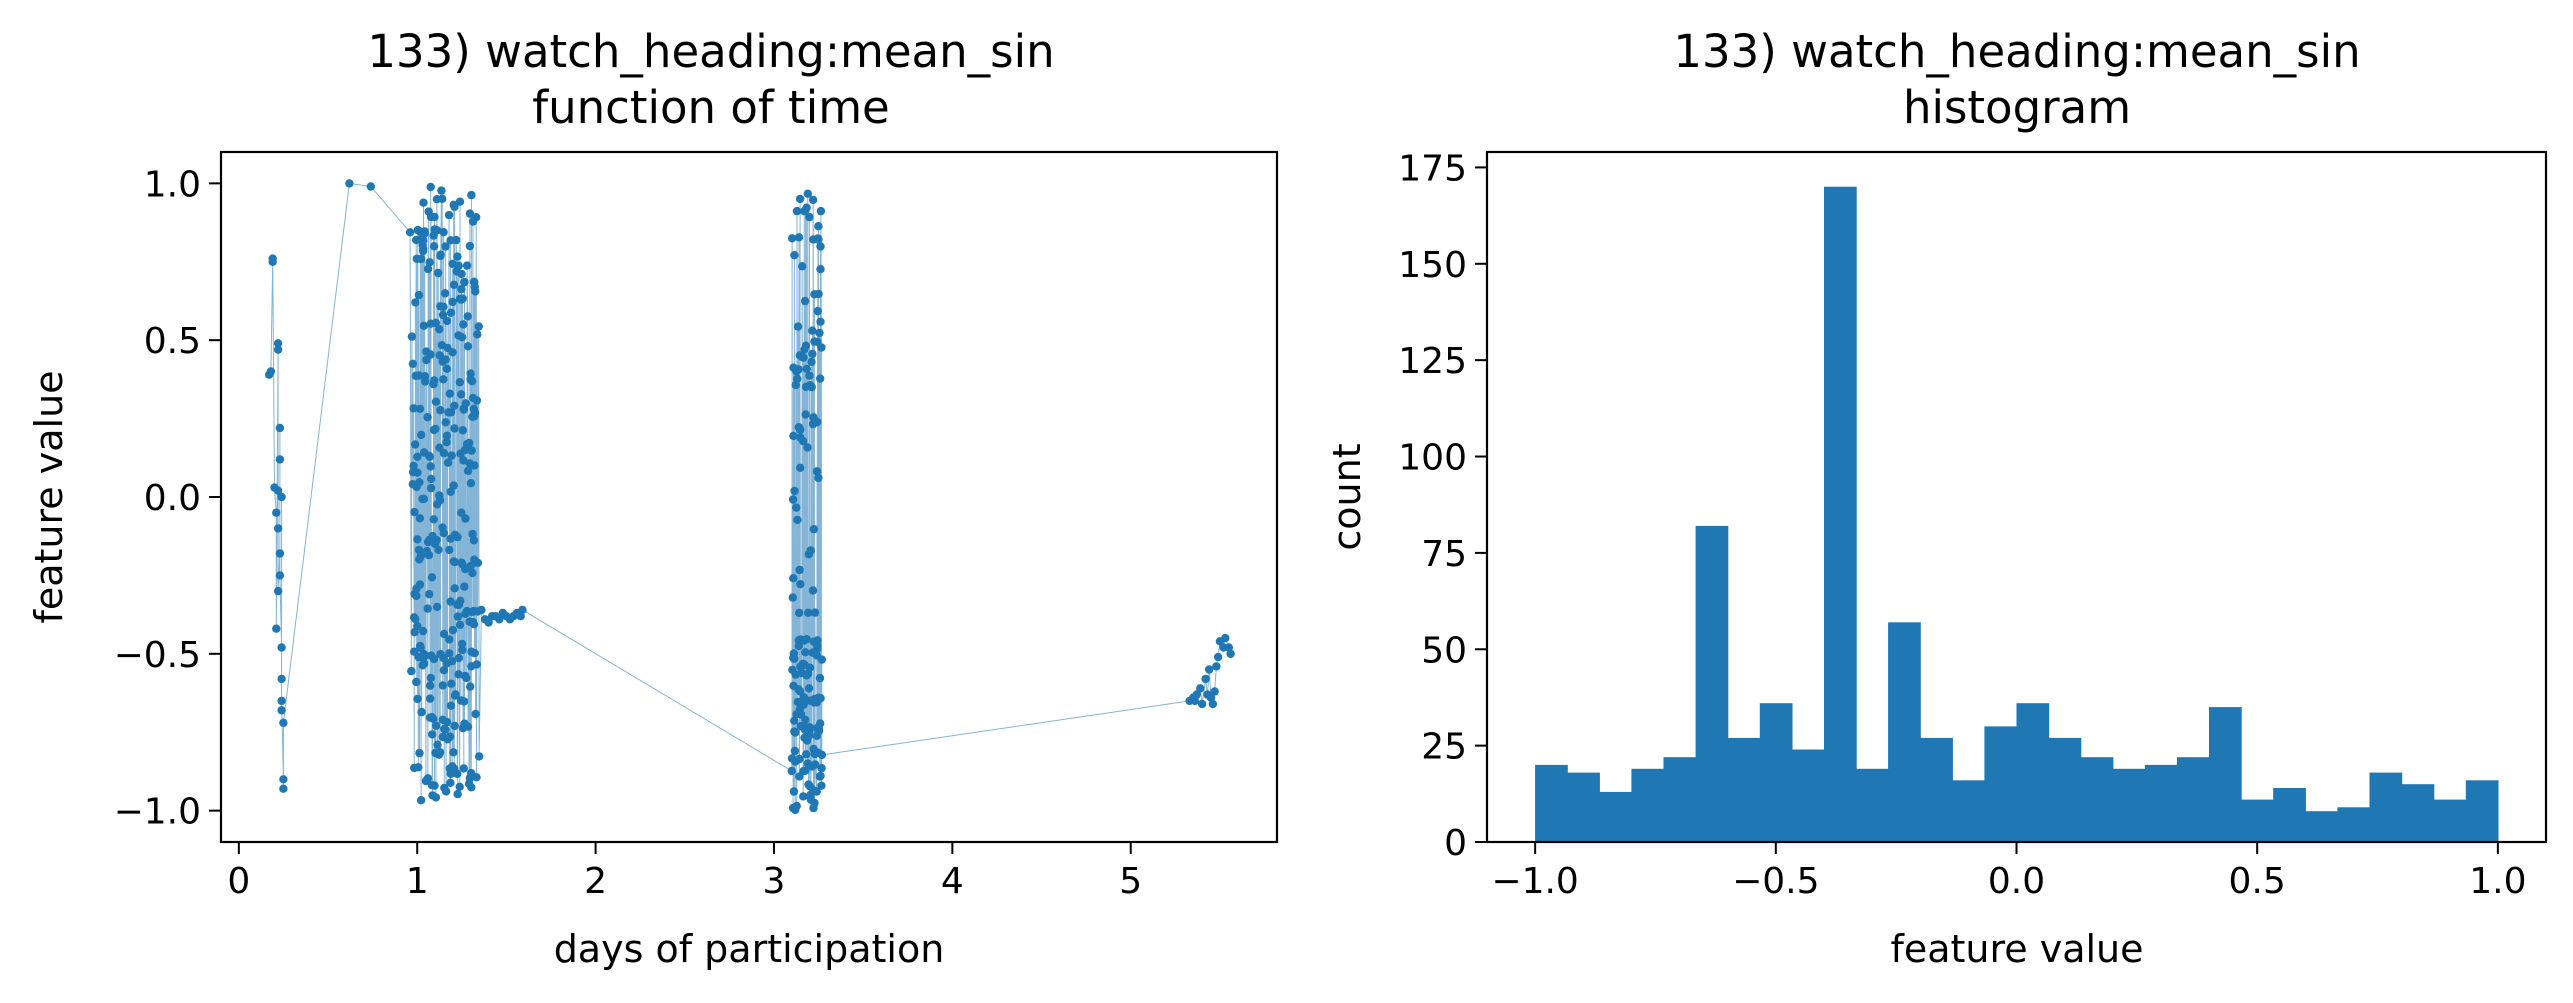  Describe the element at coordinates (774, 881) in the screenshot. I see `x-tick-label: 3` at that location.